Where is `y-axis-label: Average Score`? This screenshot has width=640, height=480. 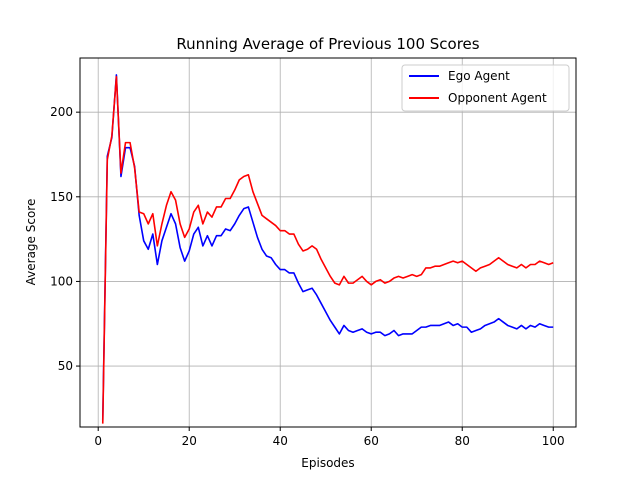 y-axis-label: Average Score is located at coordinates (31, 242).